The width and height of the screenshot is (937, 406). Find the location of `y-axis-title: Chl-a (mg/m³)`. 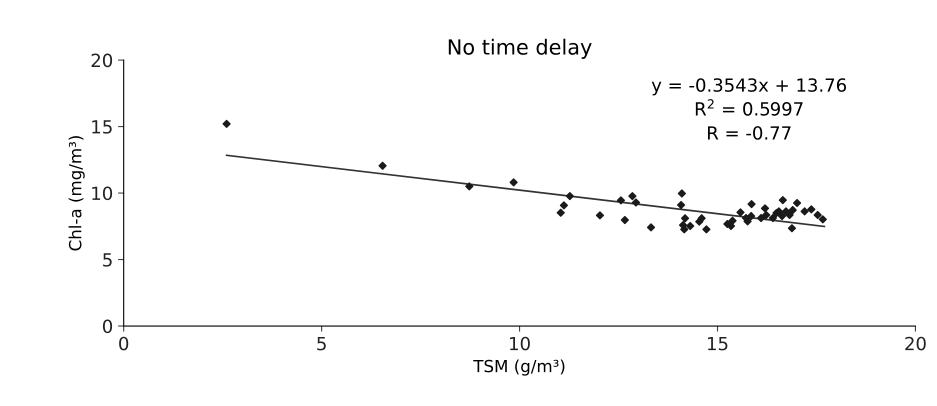

y-axis-title: Chl-a (mg/m³) is located at coordinates (76, 193).